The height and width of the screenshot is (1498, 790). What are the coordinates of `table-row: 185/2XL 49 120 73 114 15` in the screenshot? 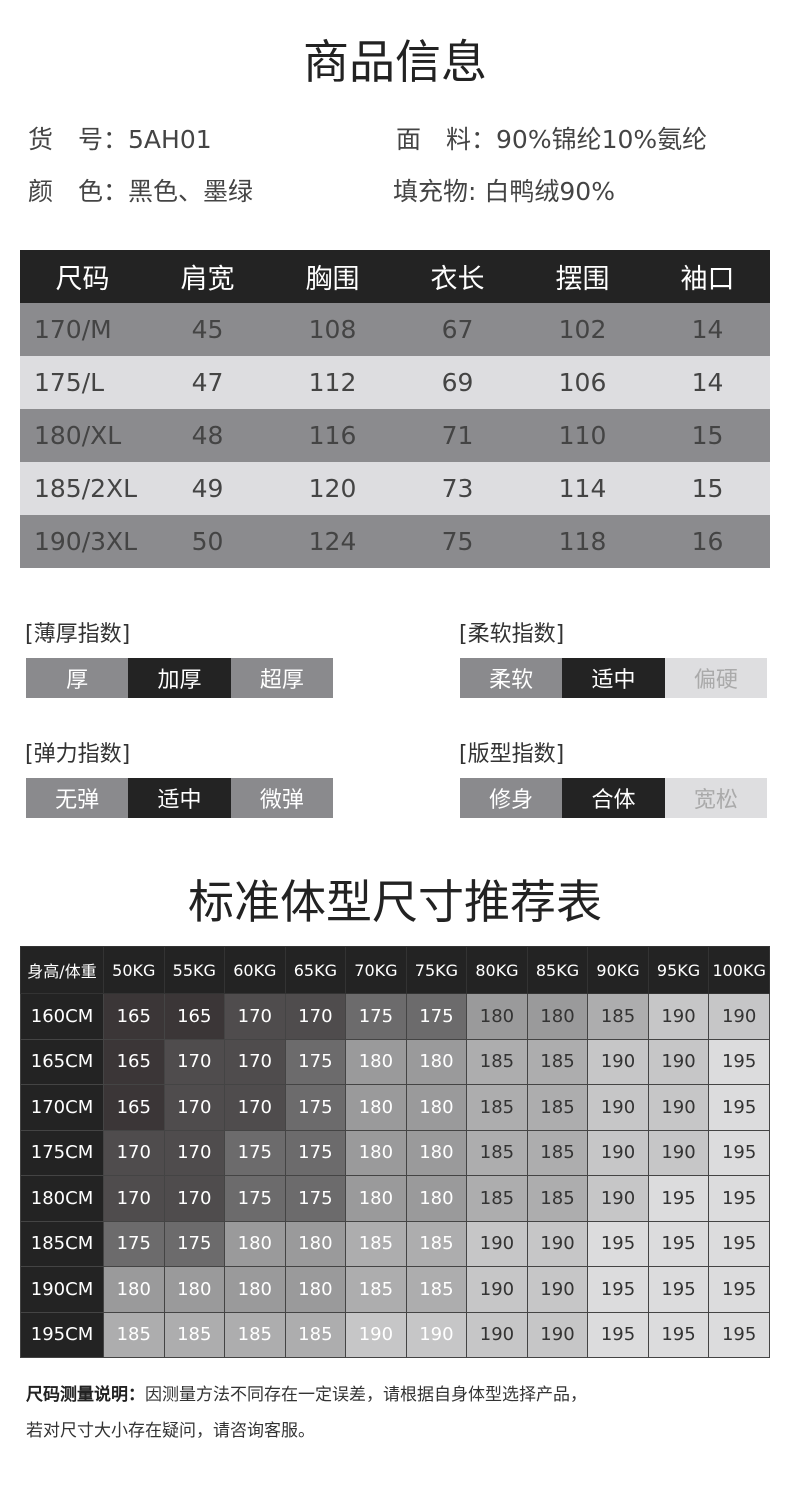 It's located at (395, 488).